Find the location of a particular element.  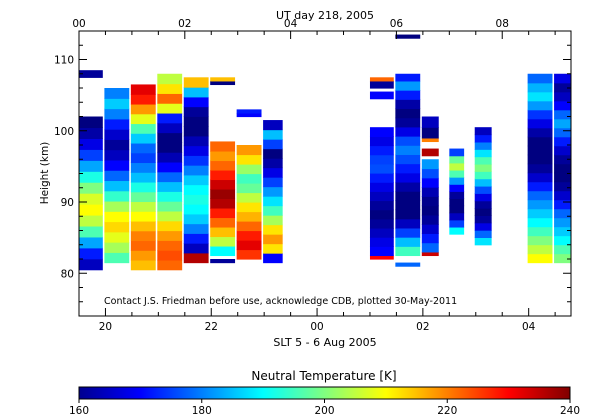

bottom-tick-label: 00 is located at coordinates (316, 327).